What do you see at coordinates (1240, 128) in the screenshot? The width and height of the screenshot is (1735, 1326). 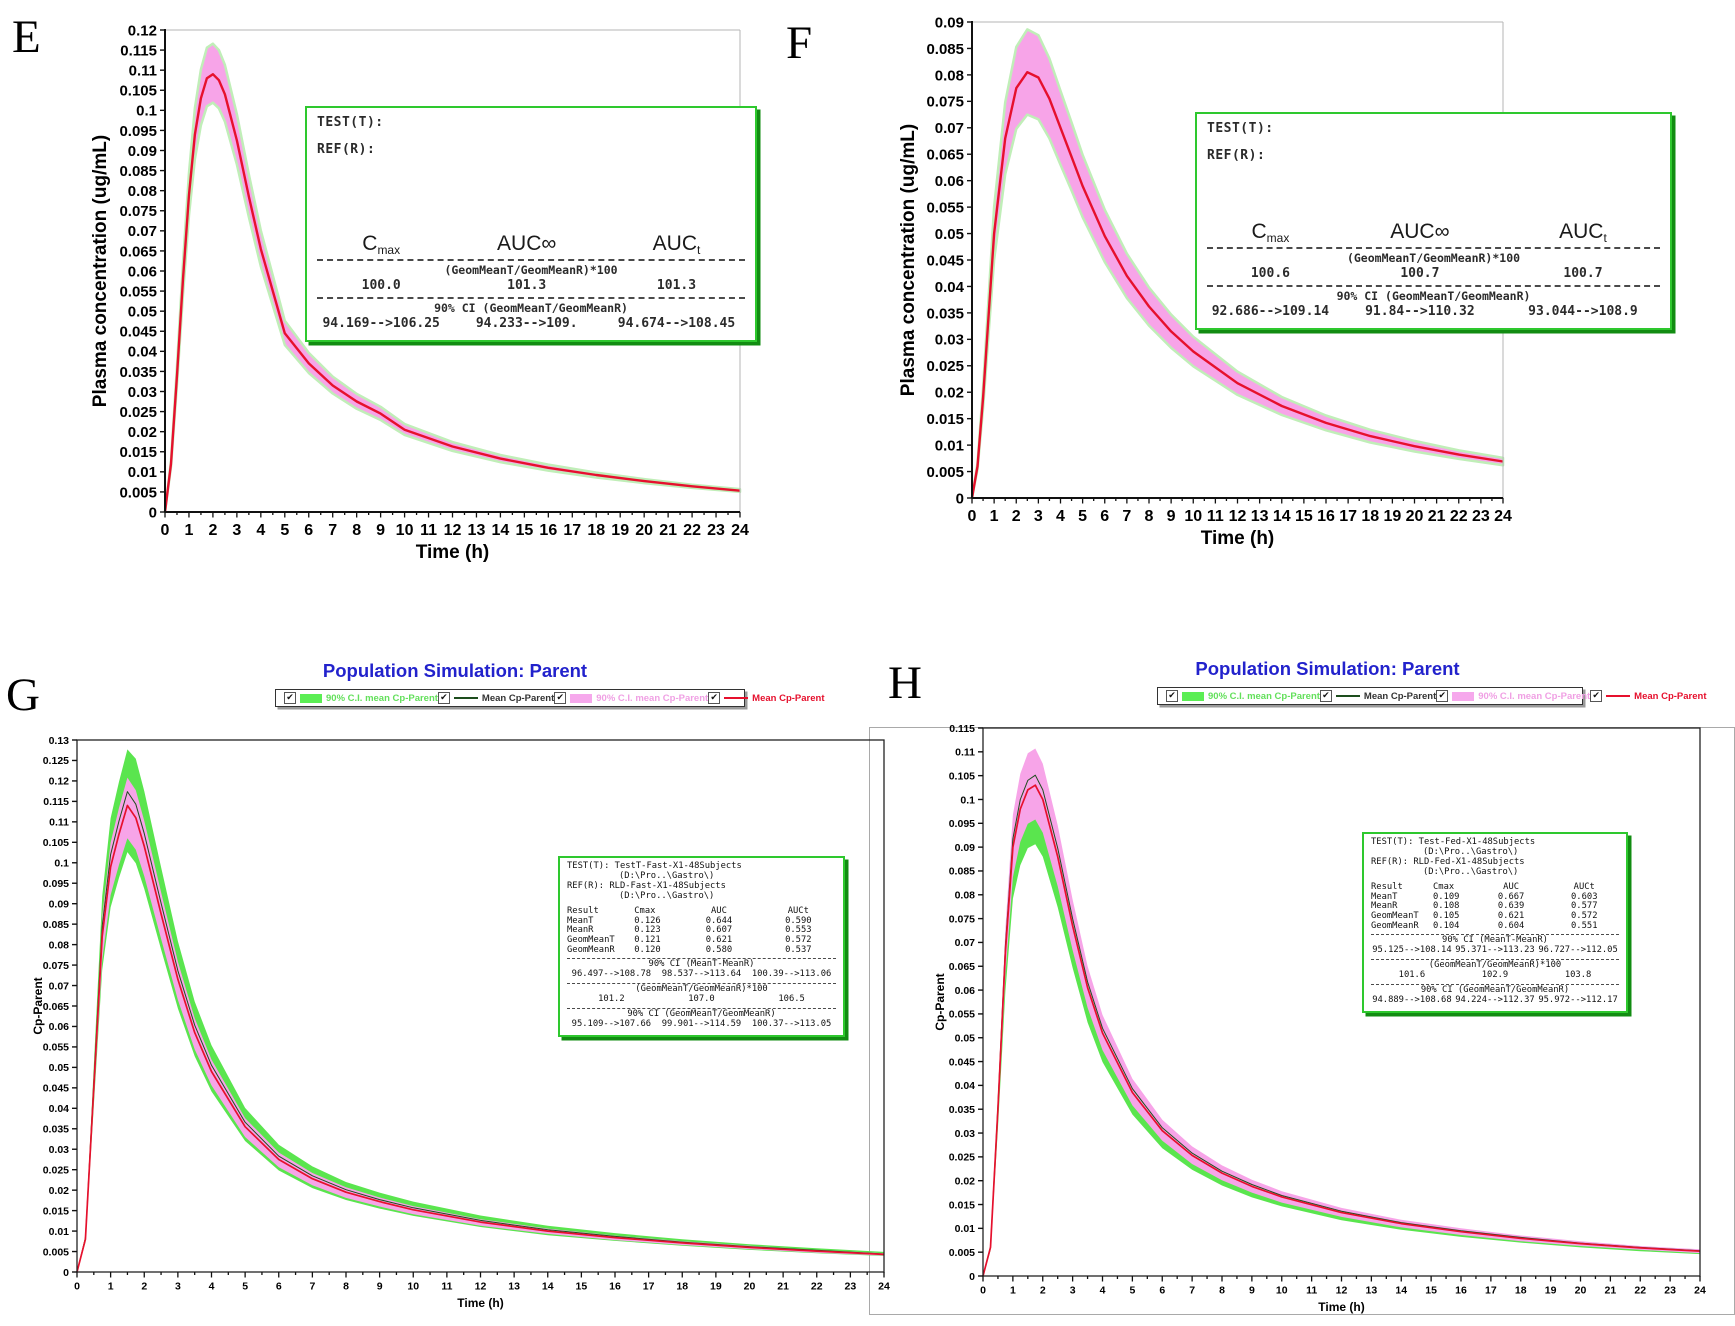 I see `test-label: TEST(T):` at bounding box center [1240, 128].